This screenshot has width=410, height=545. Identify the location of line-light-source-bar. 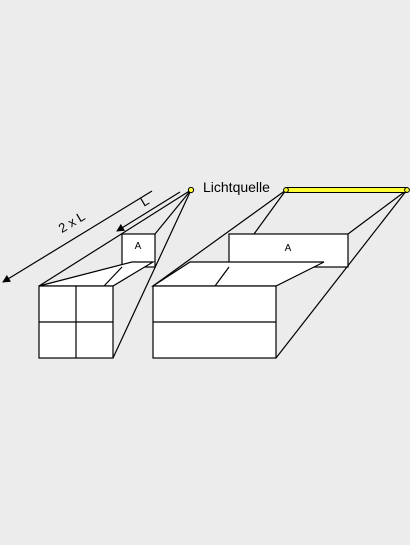
(346, 190).